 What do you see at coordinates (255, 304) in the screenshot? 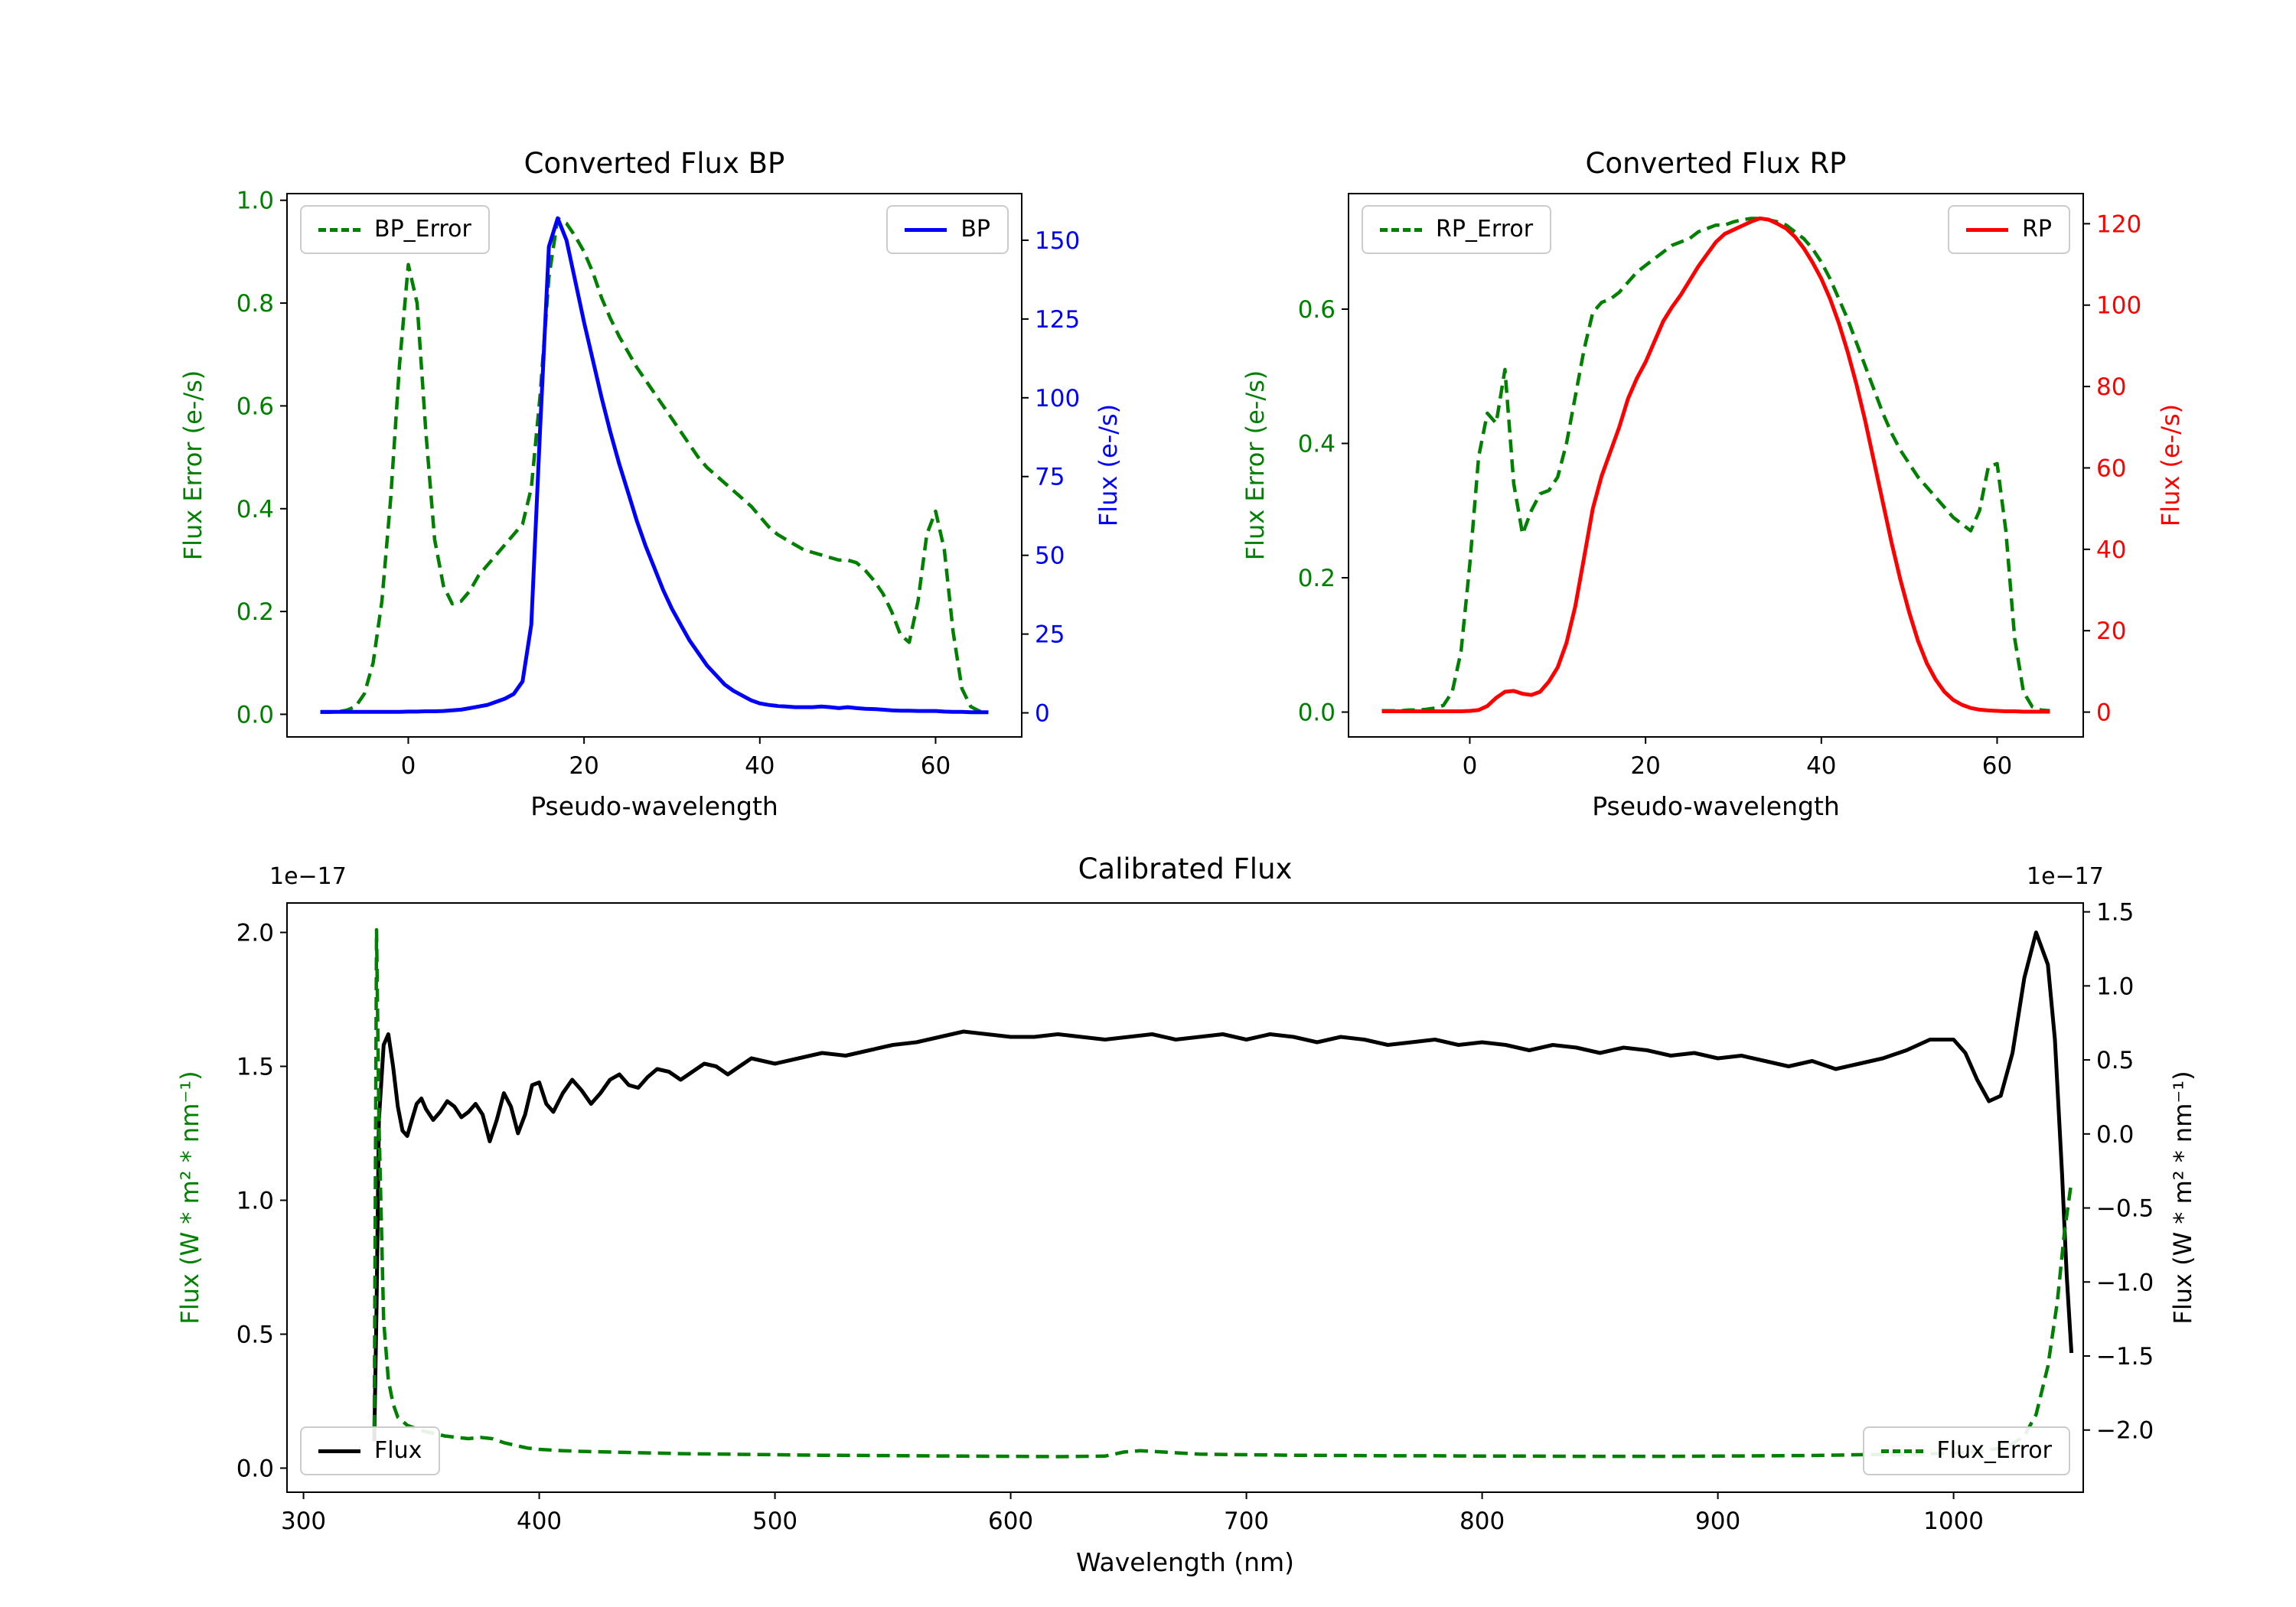
I see `bp-left-tick-label: 0.8` at bounding box center [255, 304].